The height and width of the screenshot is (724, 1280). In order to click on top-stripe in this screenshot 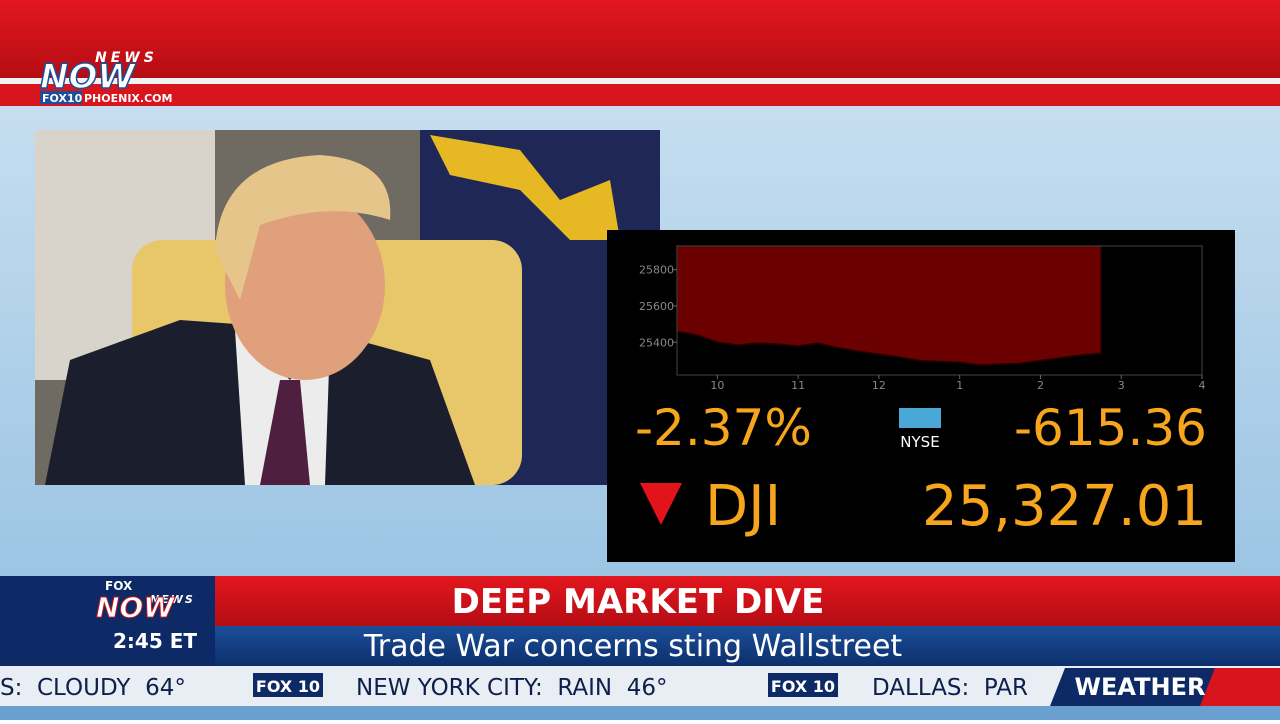, I will do `click(640, 81)`.